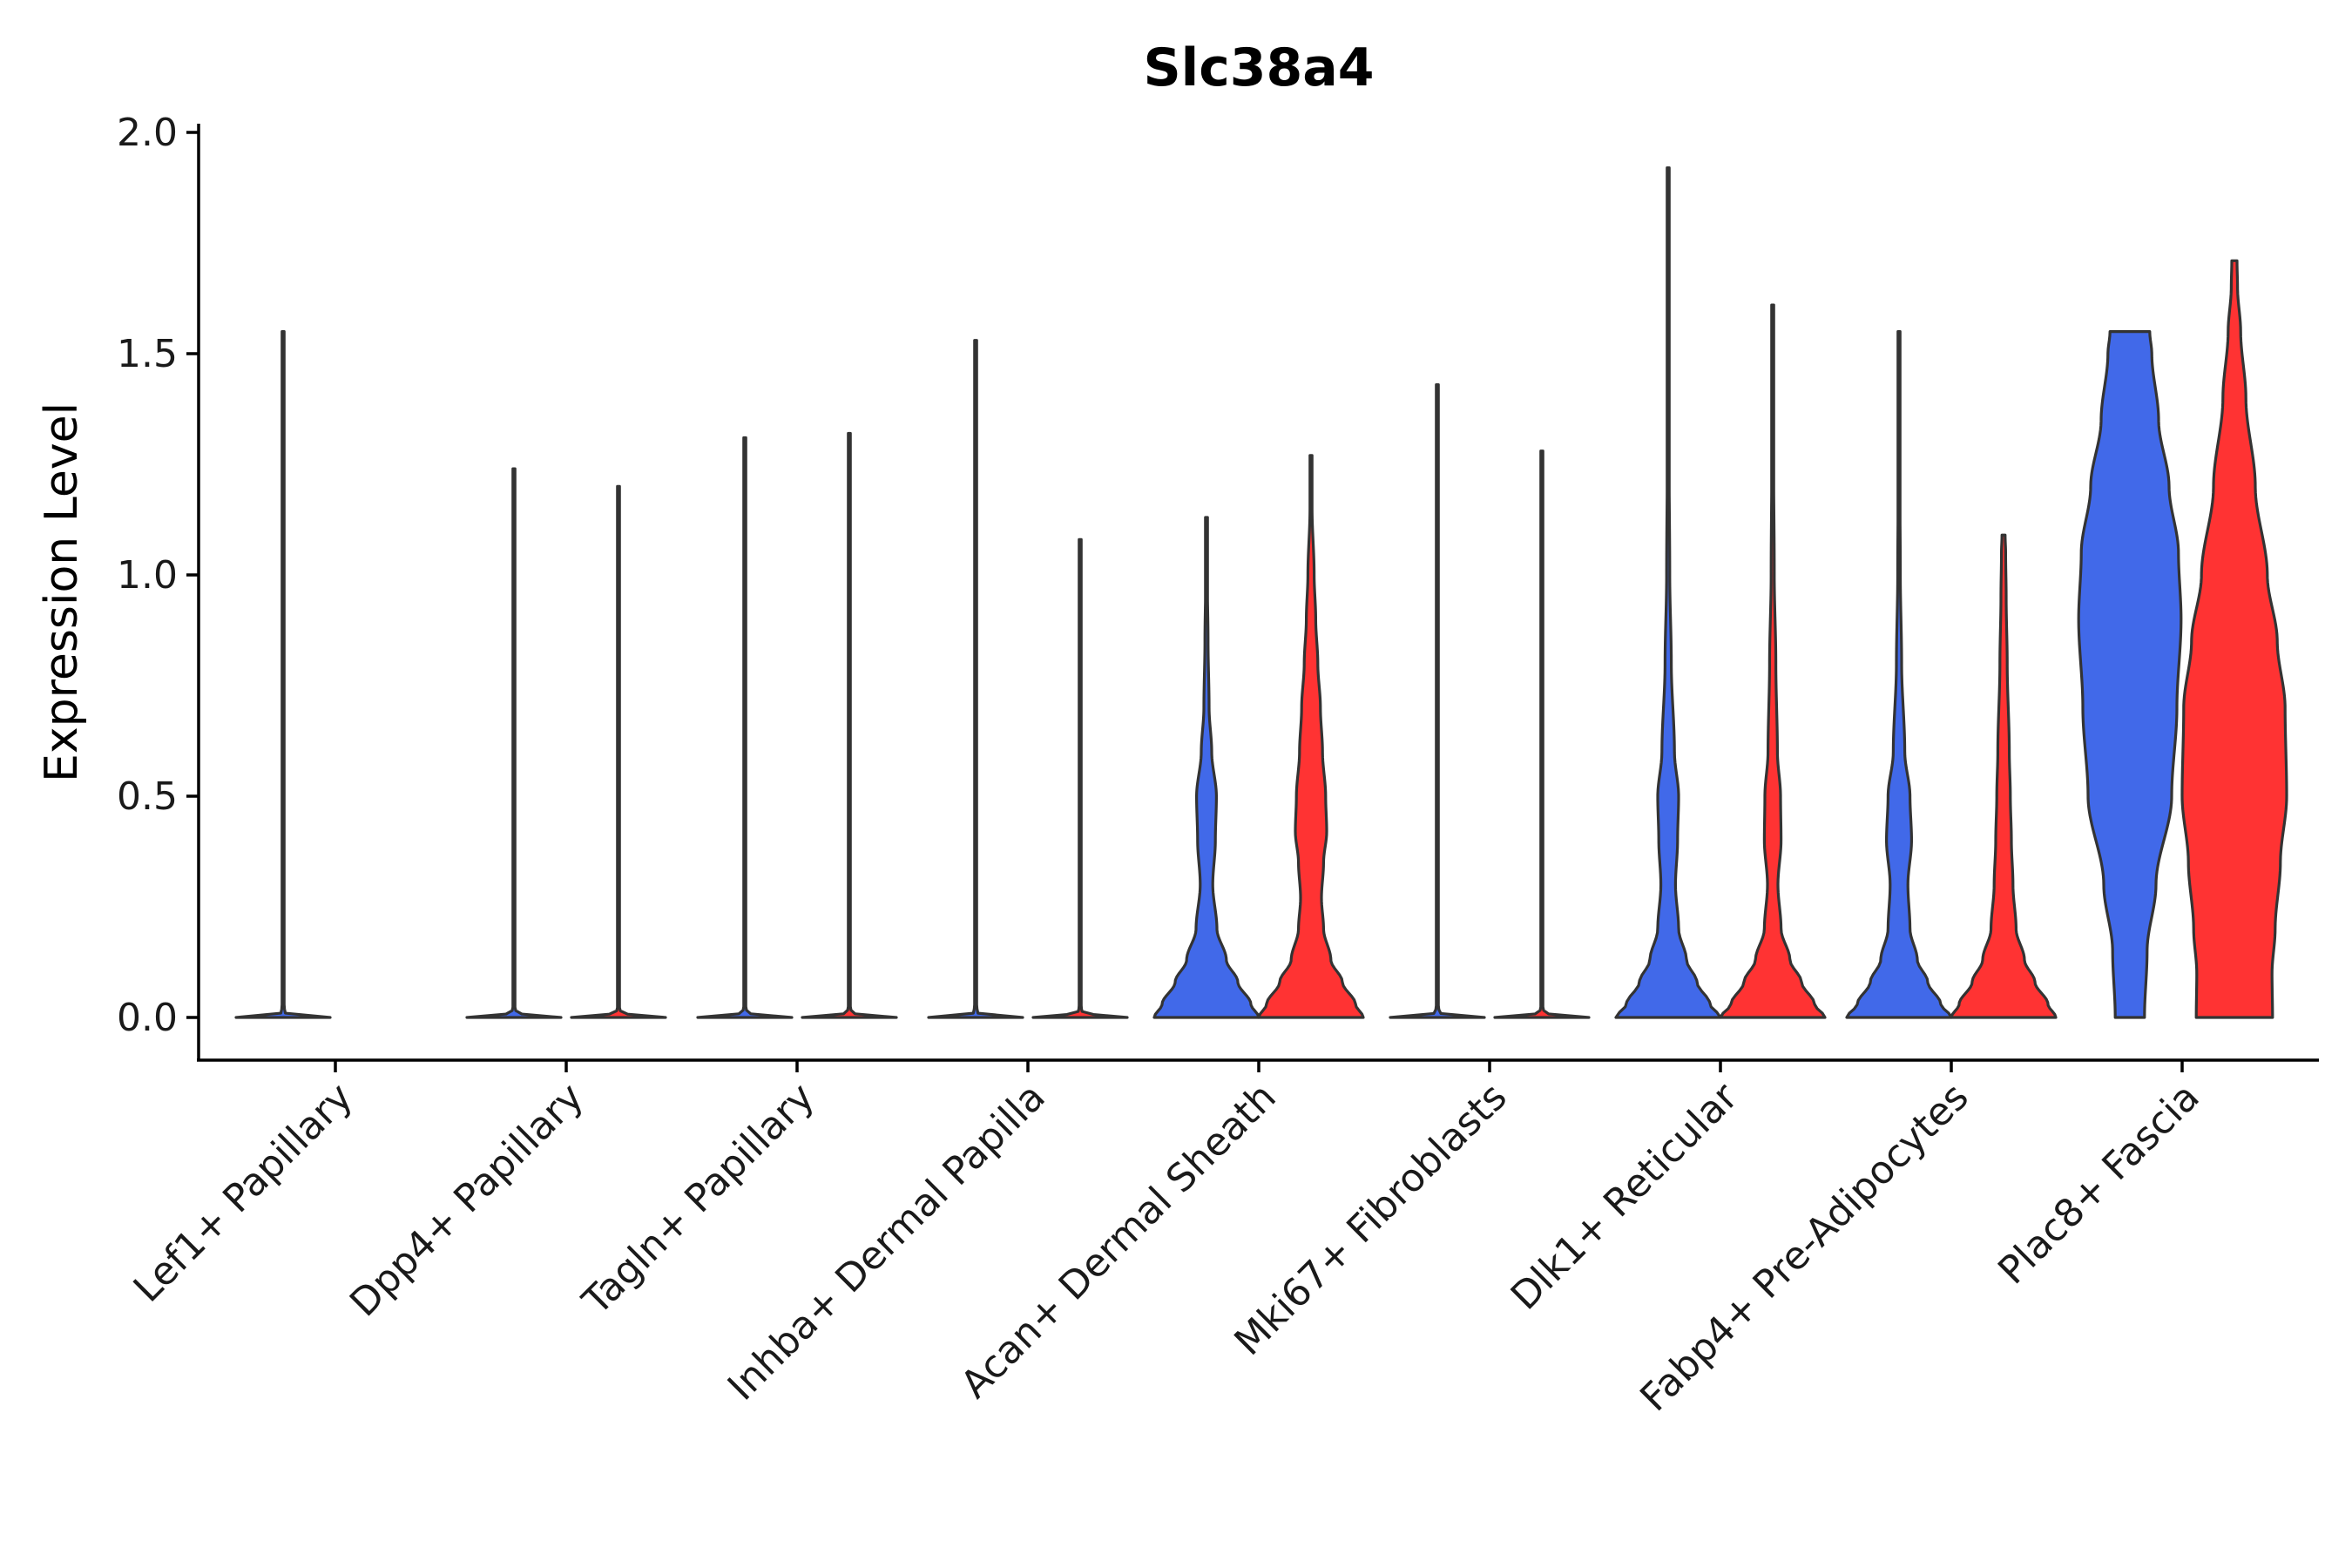 The image size is (2352, 1568). What do you see at coordinates (147, 354) in the screenshot?
I see `y-tick-label: 1.5` at bounding box center [147, 354].